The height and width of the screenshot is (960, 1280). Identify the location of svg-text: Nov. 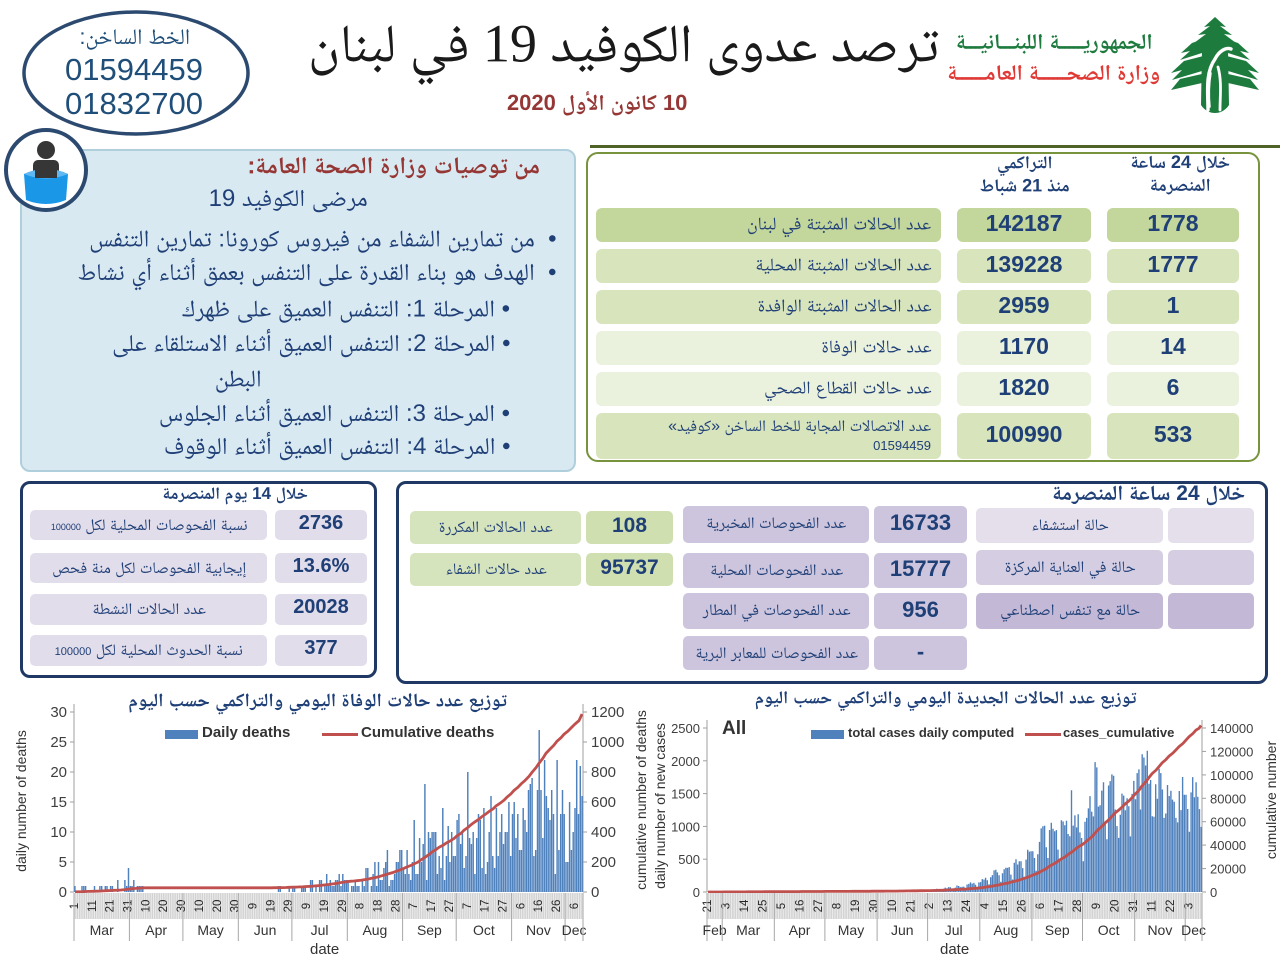
(538, 930).